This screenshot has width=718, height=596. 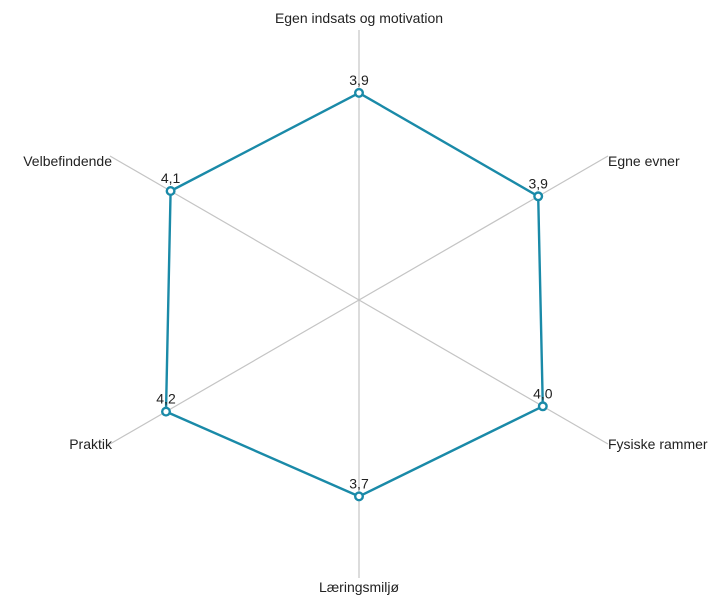 I want to click on axis-label-laeringsmiljo: Læringsmiljø, so click(x=359, y=587).